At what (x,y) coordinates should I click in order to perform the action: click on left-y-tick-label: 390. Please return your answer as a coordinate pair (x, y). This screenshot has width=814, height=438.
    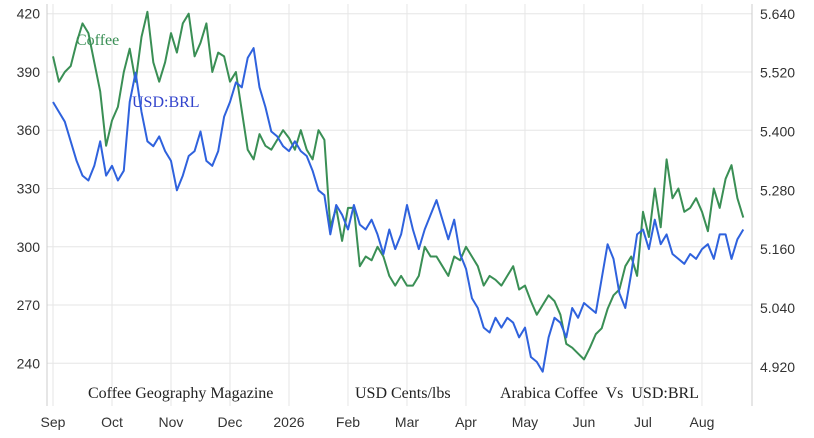
    Looking at the image, I should click on (29, 72).